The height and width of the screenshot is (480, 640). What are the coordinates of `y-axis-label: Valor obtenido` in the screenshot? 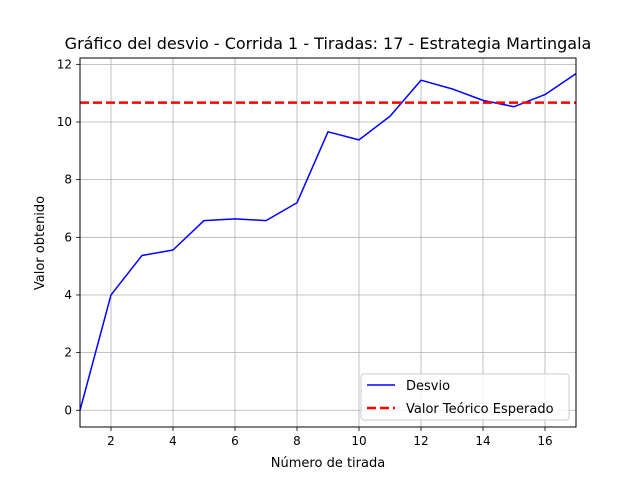 It's located at (40, 243).